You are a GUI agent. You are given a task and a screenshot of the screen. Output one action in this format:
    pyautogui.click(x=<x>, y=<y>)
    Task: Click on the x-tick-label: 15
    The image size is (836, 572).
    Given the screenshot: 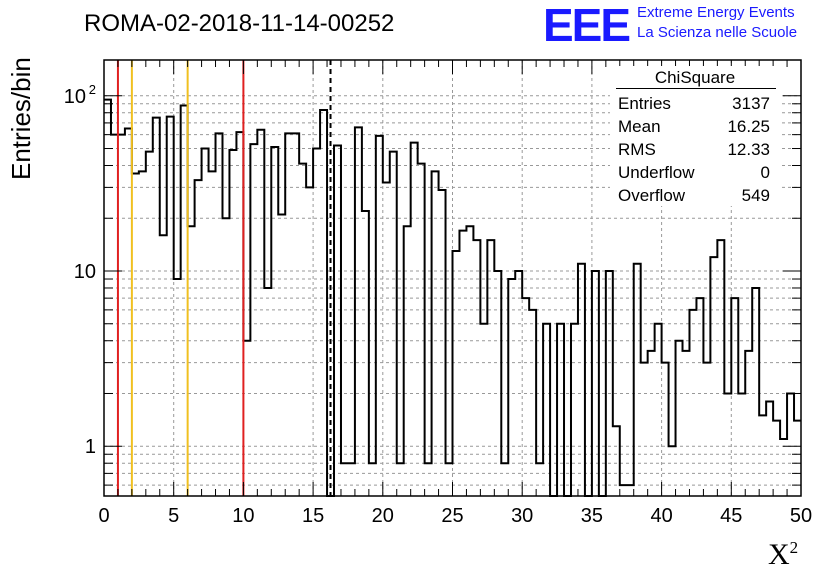 What is the action you would take?
    pyautogui.click(x=313, y=516)
    